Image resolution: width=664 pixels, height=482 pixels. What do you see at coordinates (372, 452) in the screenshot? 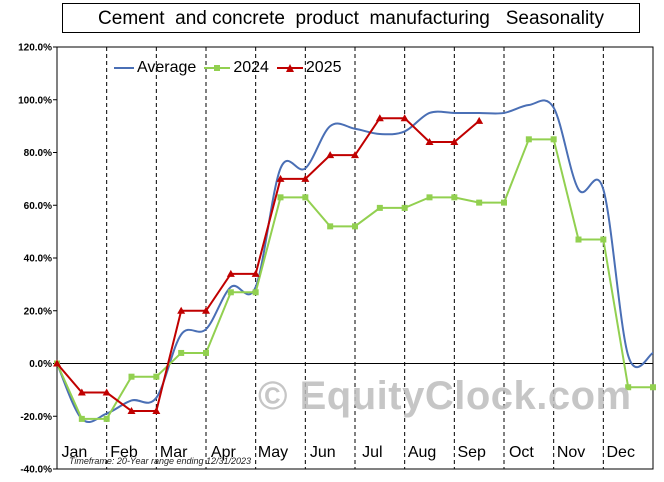
I see `x-tick-label: Jul` at bounding box center [372, 452].